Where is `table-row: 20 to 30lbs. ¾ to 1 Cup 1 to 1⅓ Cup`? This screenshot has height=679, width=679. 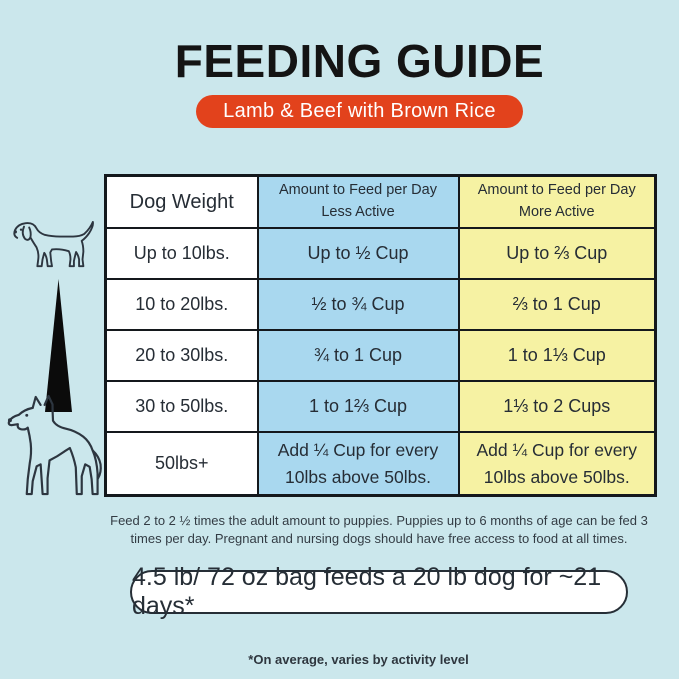 table-row: 20 to 30lbs. ¾ to 1 Cup 1 to 1⅓ Cup is located at coordinates (380, 355).